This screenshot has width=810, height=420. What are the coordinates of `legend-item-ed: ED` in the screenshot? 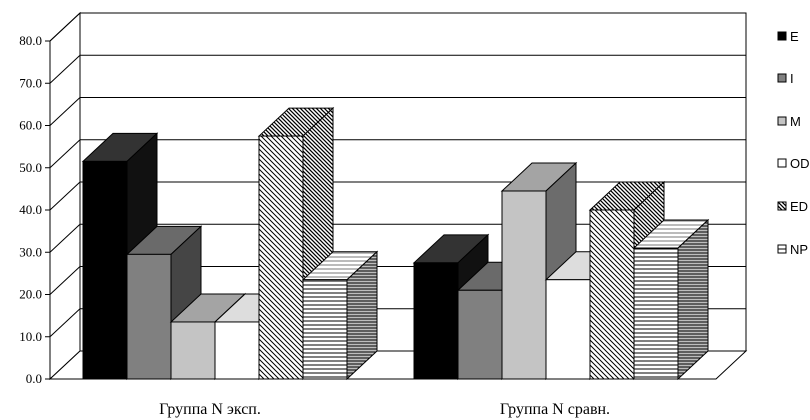 It's located at (792, 206).